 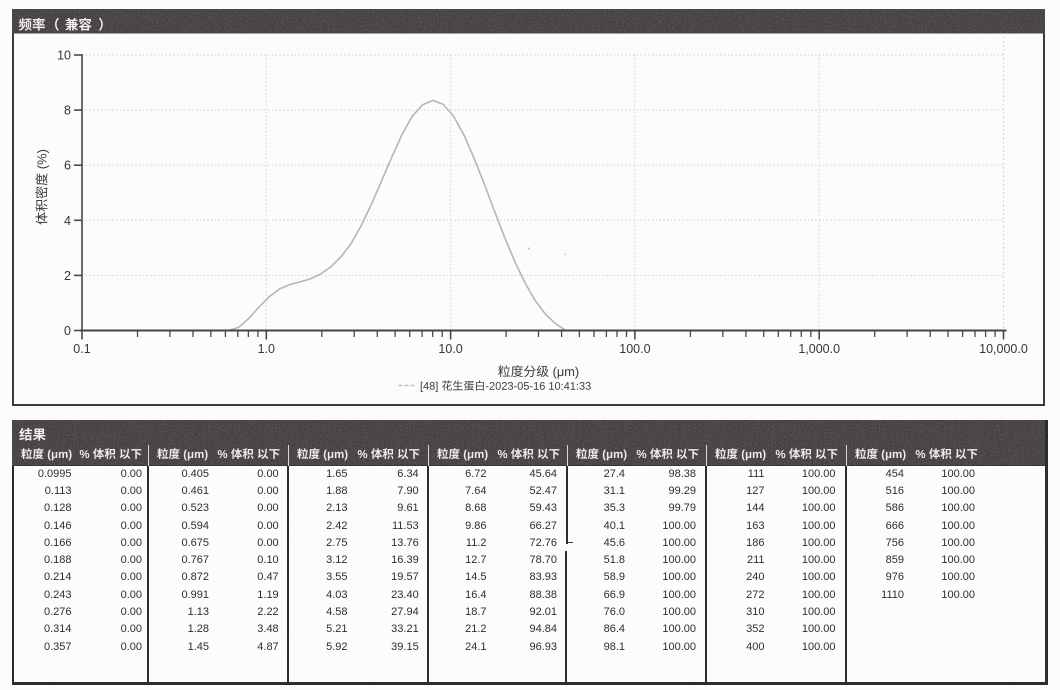 What do you see at coordinates (67, 331) in the screenshot?
I see `svg-text: 0` at bounding box center [67, 331].